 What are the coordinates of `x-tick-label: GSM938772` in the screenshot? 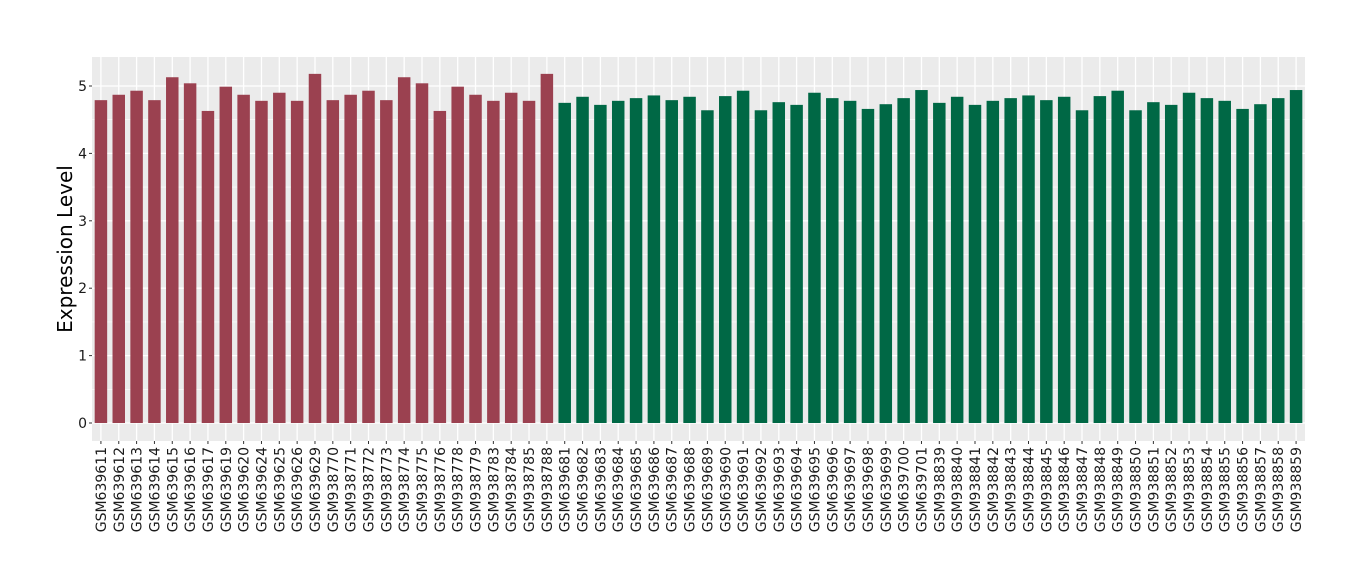 It's located at (369, 489).